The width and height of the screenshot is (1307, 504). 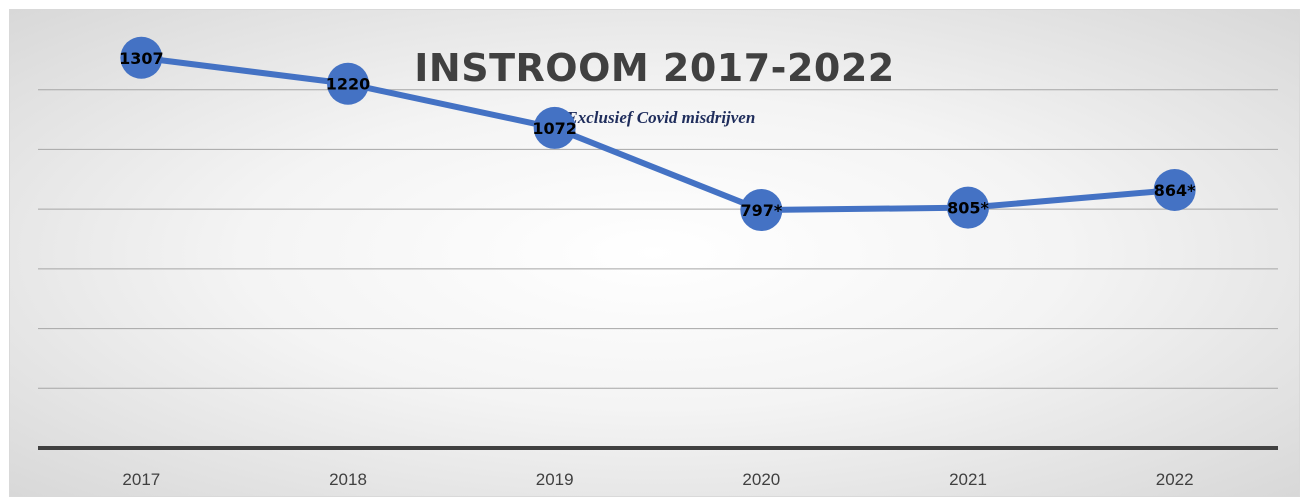 I want to click on x-tick-label: 2021, so click(x=968, y=479).